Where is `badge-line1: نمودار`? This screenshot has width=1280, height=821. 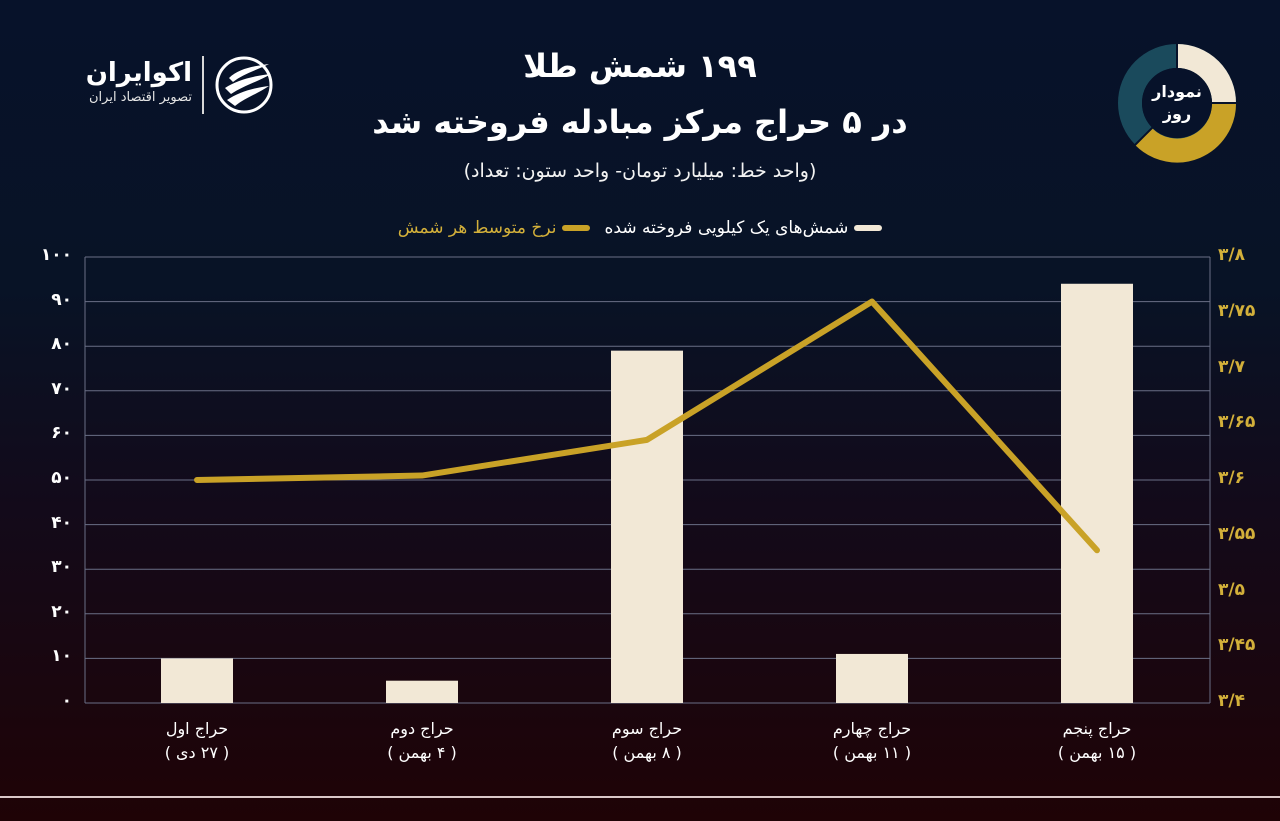 badge-line1: نمودار is located at coordinates (1177, 91).